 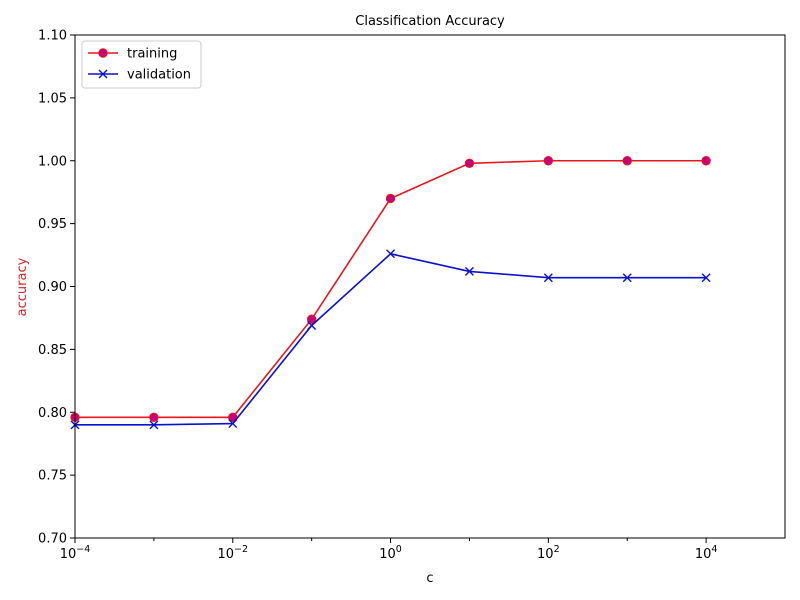 I want to click on y-axis-label: accuracy, so click(x=22, y=286).